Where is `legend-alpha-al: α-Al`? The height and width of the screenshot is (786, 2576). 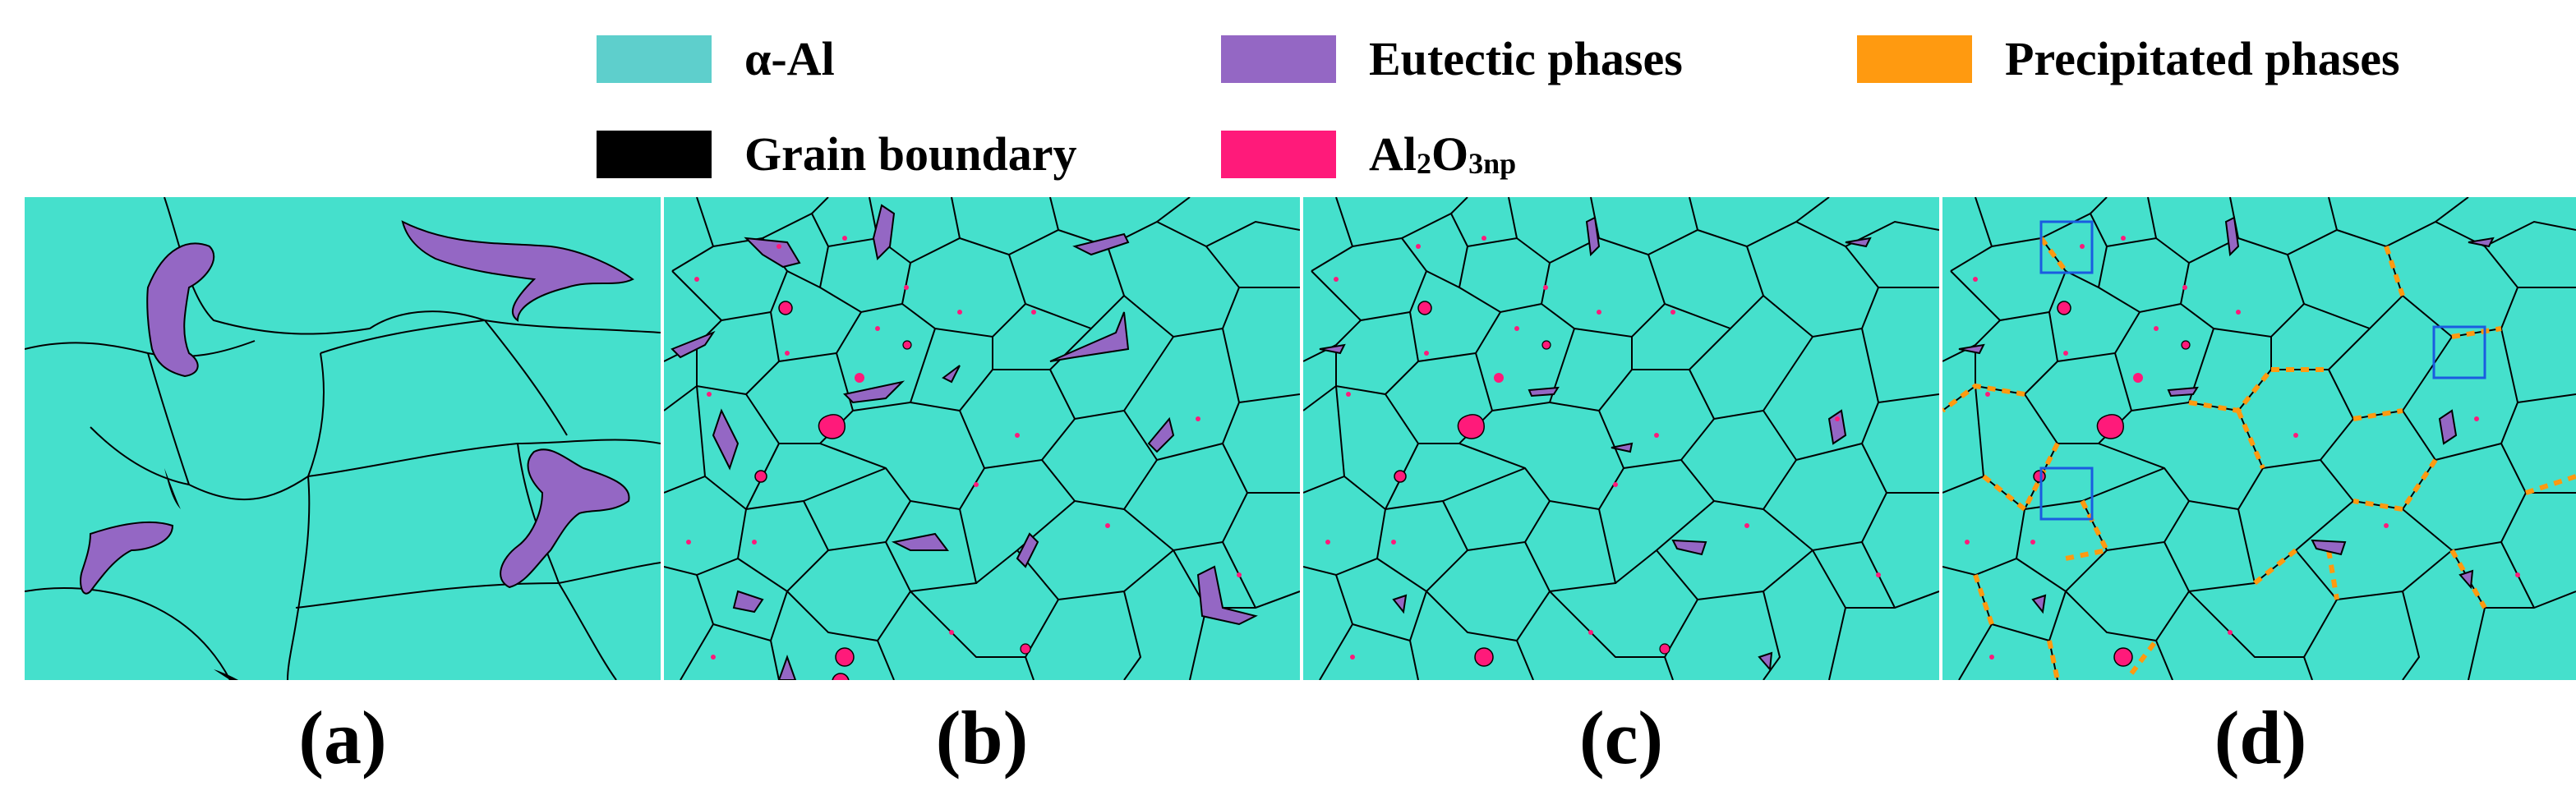 legend-alpha-al: α-Al is located at coordinates (716, 58).